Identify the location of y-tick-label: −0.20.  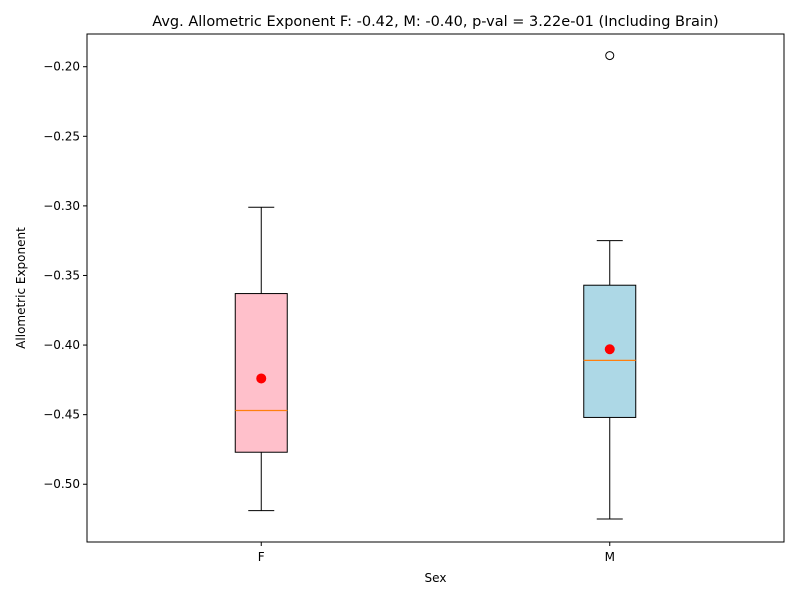
(61, 67).